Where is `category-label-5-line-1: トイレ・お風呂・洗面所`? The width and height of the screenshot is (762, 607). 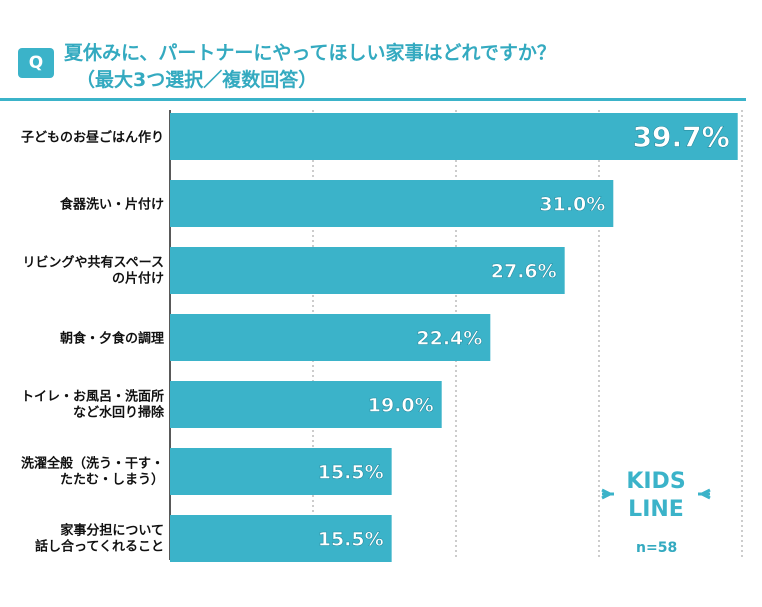
category-label-5-line-1: トイレ・お風呂・洗面所 is located at coordinates (92, 397).